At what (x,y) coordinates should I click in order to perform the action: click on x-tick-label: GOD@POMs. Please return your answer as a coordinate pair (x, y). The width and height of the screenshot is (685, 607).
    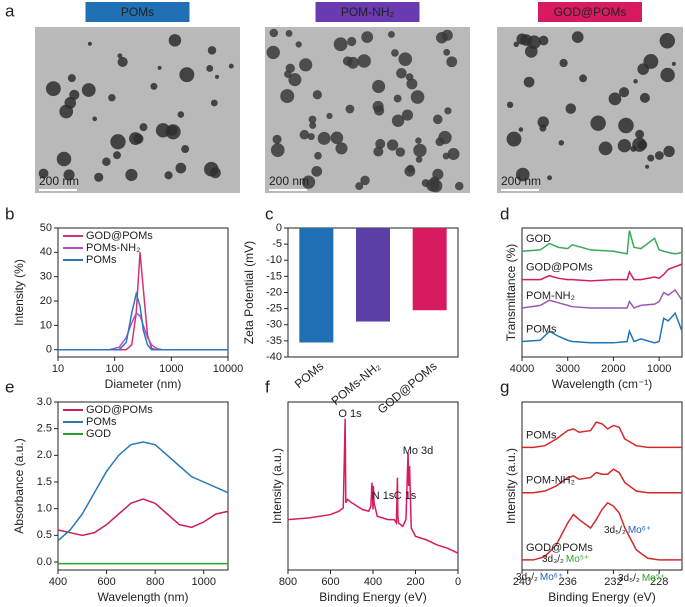
    Looking at the image, I should click on (407, 388).